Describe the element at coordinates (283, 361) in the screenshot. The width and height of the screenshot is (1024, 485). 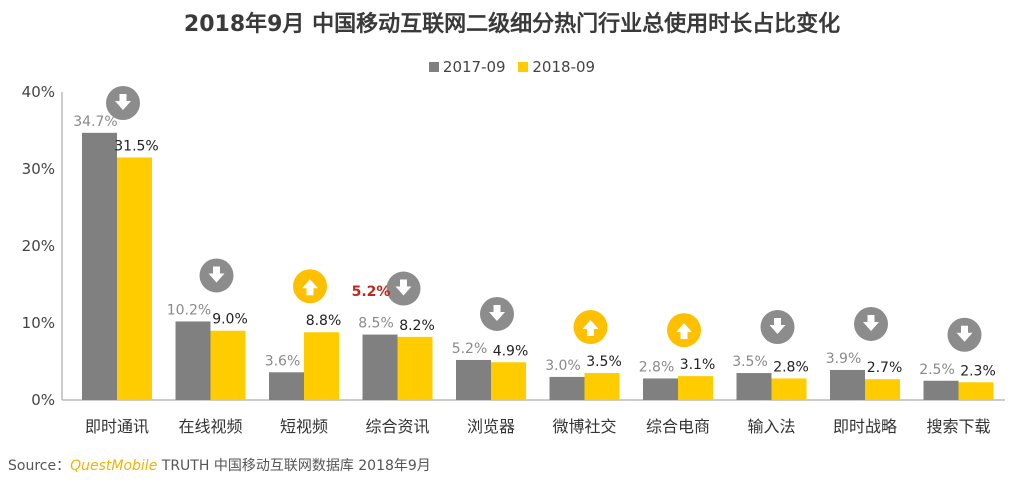
I see `data-label-2017: 3.6%` at that location.